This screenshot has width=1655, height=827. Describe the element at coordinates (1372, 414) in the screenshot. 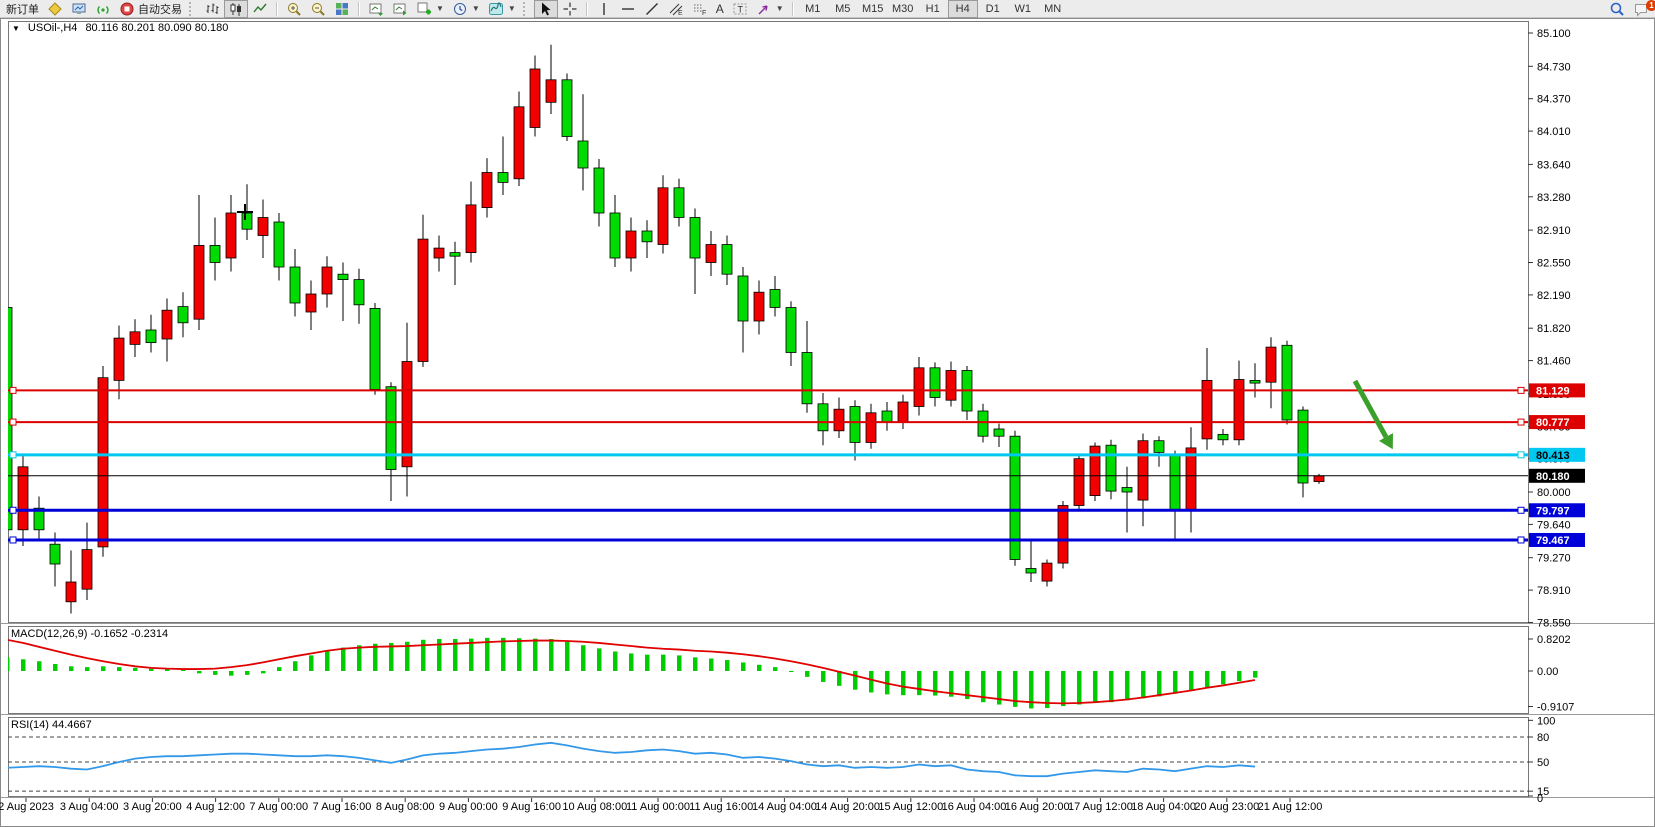

I see `trend-arrow-annotation` at that location.